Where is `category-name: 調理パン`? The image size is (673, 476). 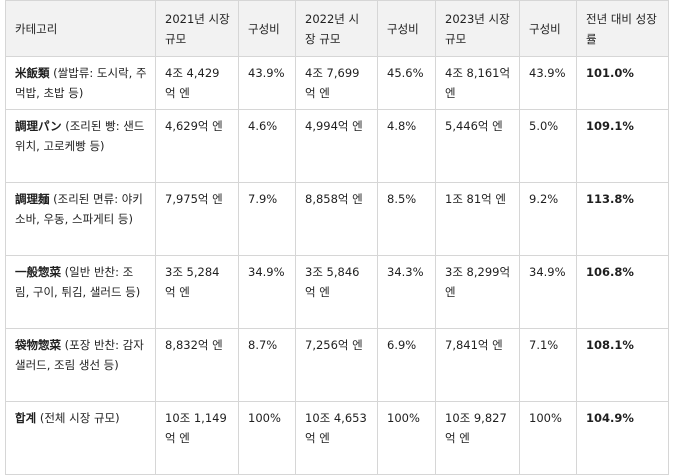
category-name: 調理パン is located at coordinates (38, 126).